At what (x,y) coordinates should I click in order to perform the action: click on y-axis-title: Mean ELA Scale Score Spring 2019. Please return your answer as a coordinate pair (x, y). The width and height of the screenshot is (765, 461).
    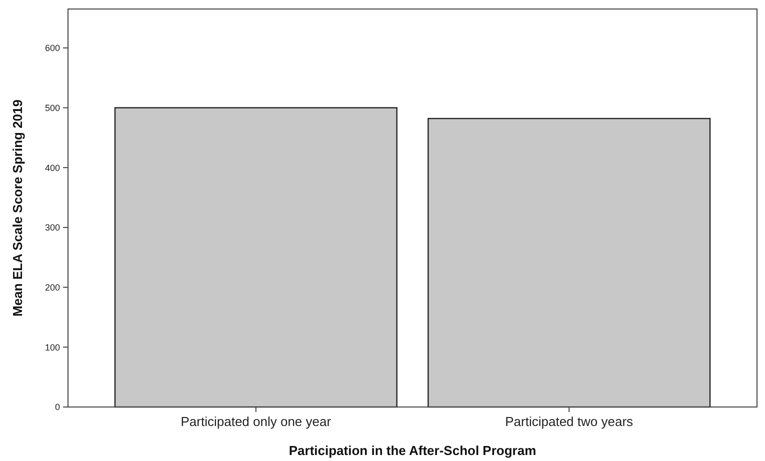
    Looking at the image, I should click on (17, 208).